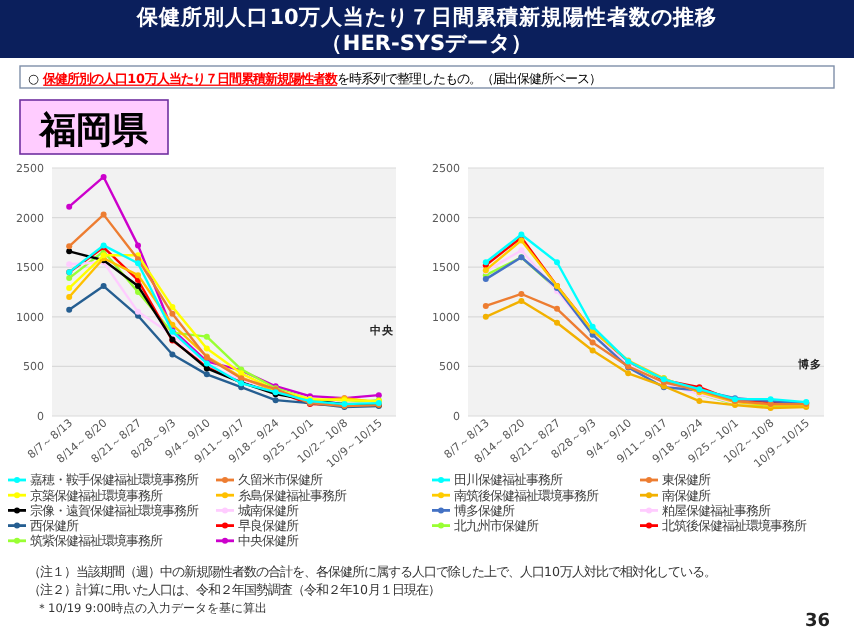 Image resolution: width=854 pixels, height=640 pixels. What do you see at coordinates (426, 30) in the screenshot?
I see `chart-title: 保健所別人口10万人当たり７日間累積新規陽性者数の推移（HER-SYSデータ）` at bounding box center [426, 30].